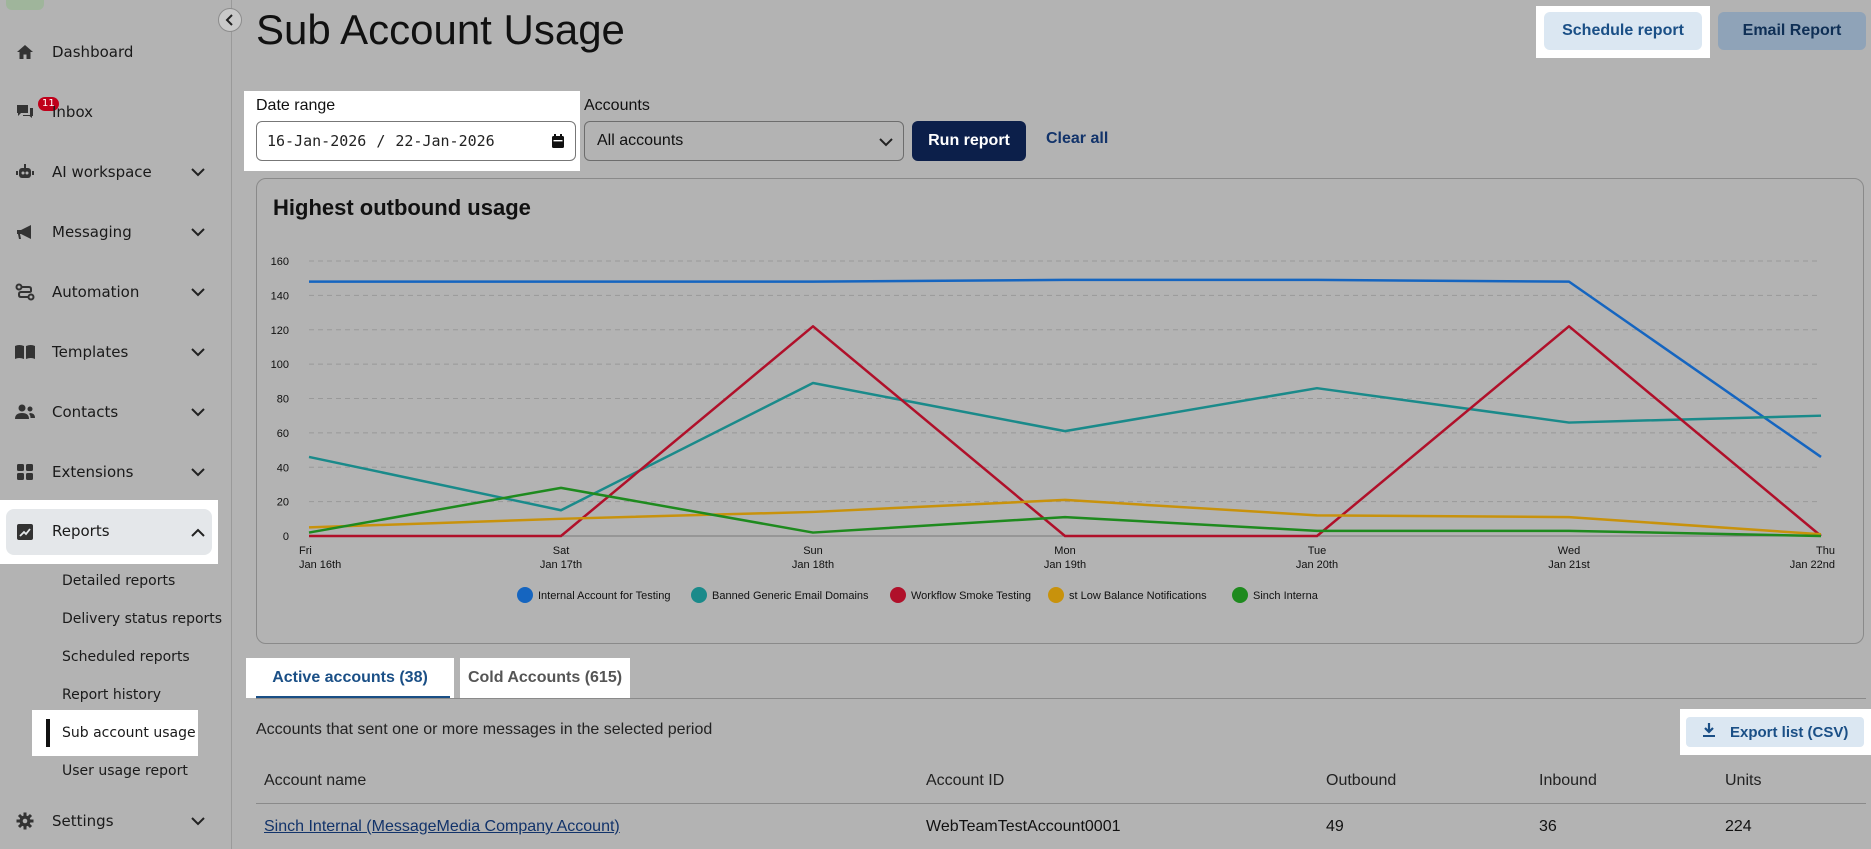  Describe the element at coordinates (116, 412) in the screenshot. I see `sidebar-item-contacts: Contacts` at that location.